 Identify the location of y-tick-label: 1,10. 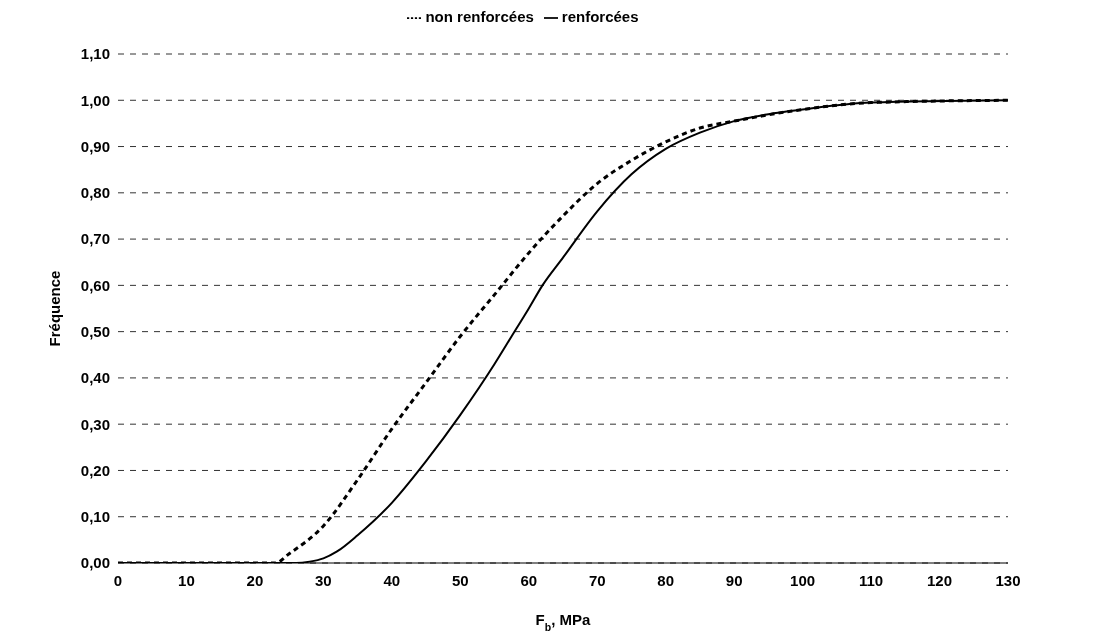
(95, 54).